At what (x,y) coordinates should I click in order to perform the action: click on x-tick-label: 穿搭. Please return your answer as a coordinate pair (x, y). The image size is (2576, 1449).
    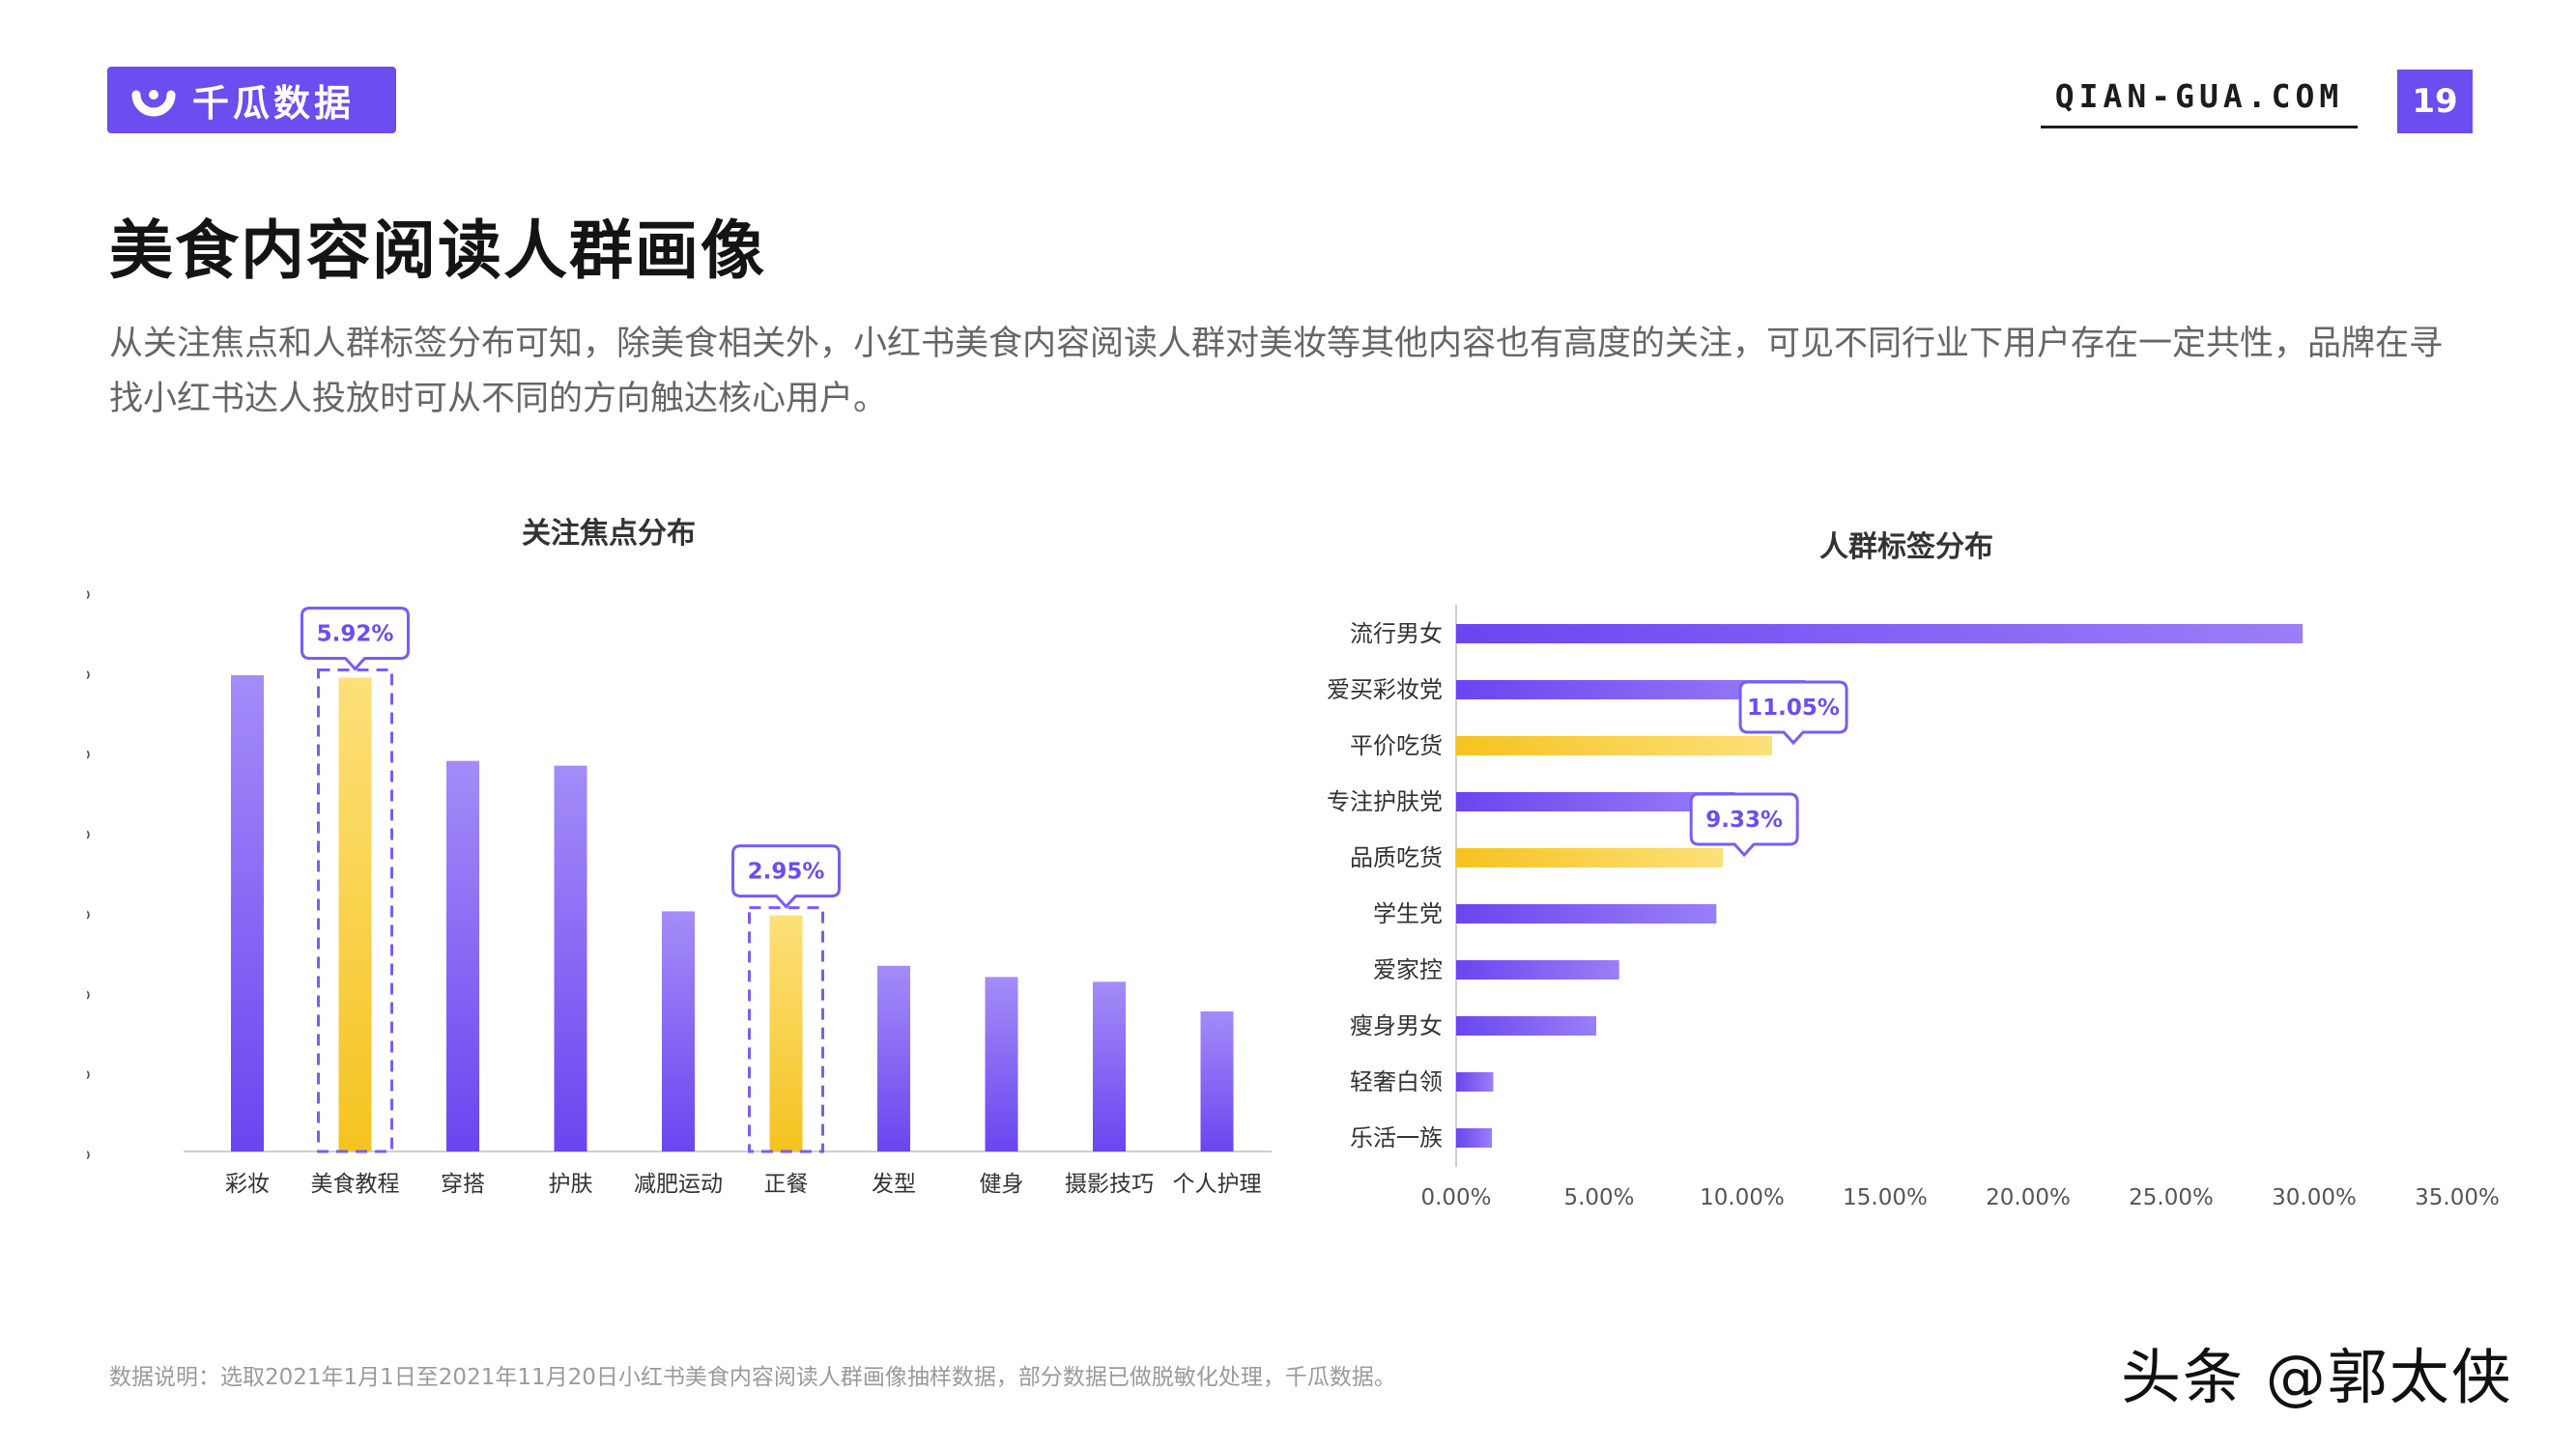
    Looking at the image, I should click on (463, 1184).